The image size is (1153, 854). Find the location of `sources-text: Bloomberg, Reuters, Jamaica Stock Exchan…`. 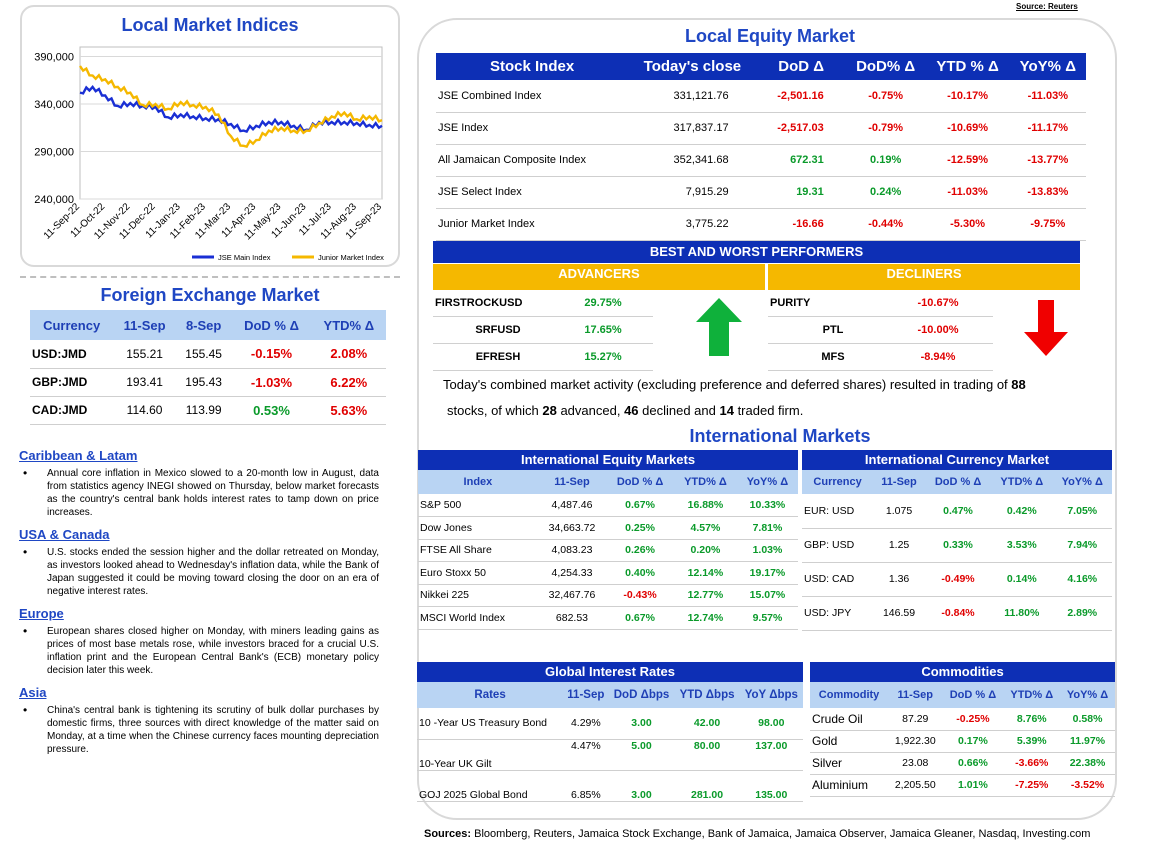

sources-text: Bloomberg, Reuters, Jamaica Stock Exchan… is located at coordinates (781, 834).